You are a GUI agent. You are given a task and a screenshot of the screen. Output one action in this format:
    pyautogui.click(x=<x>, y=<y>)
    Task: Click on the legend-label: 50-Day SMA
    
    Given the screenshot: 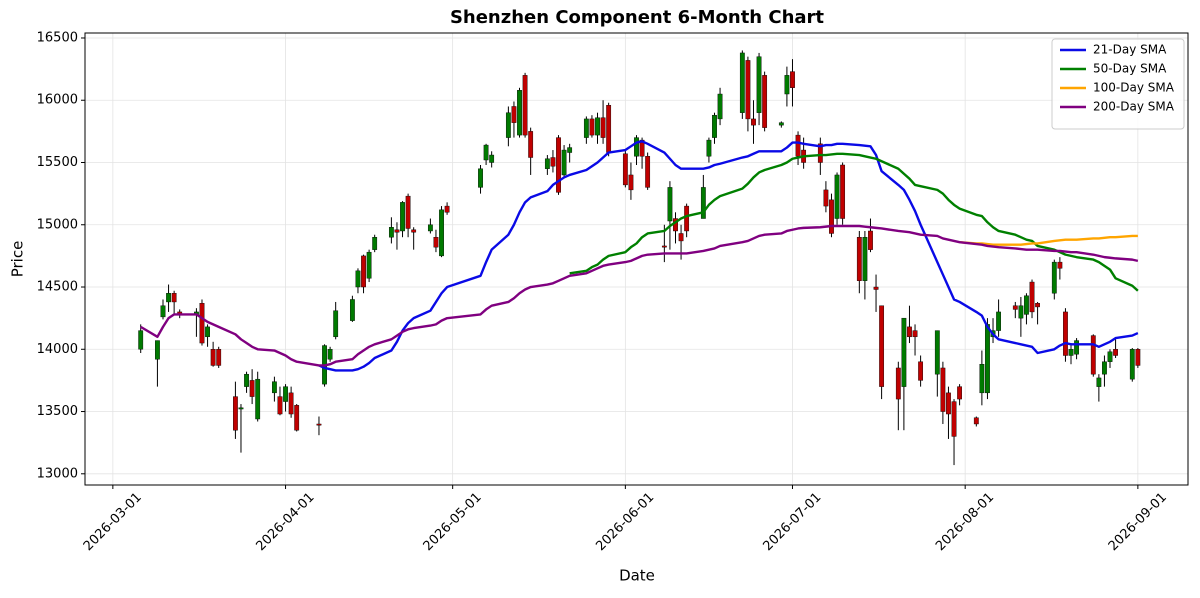 What is the action you would take?
    pyautogui.click(x=1130, y=69)
    